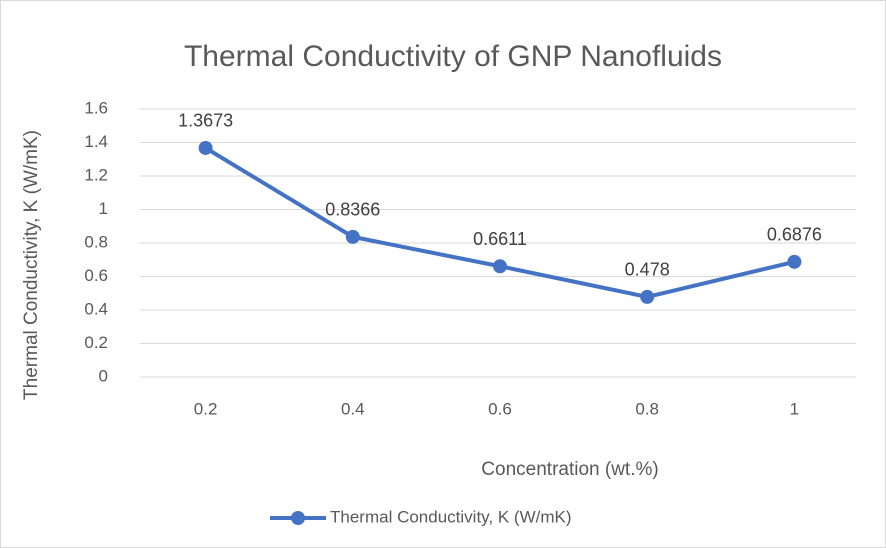  What do you see at coordinates (96, 241) in the screenshot?
I see `y-tick-label: 0.8` at bounding box center [96, 241].